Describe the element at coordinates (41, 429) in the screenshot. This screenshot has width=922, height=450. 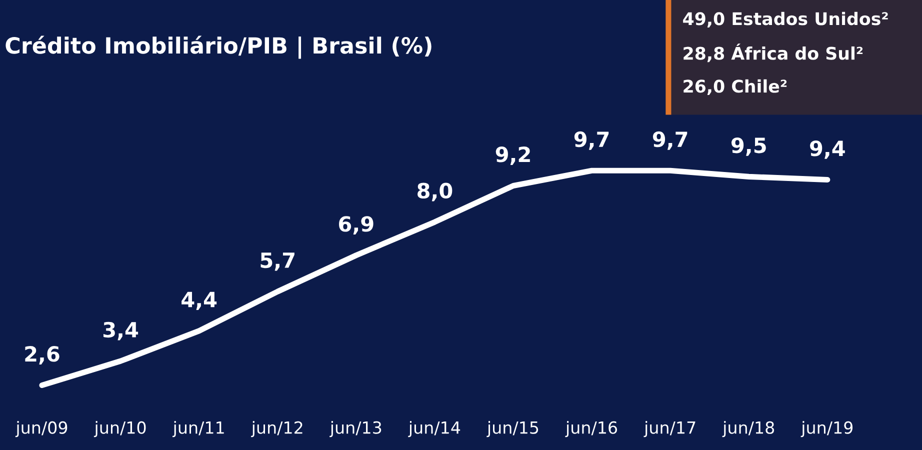
I see `x-tick-label: jun/09` at that location.